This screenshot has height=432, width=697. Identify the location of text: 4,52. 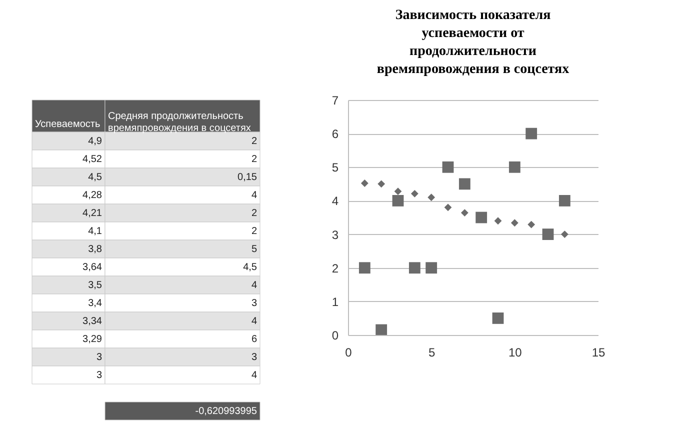
(92, 159).